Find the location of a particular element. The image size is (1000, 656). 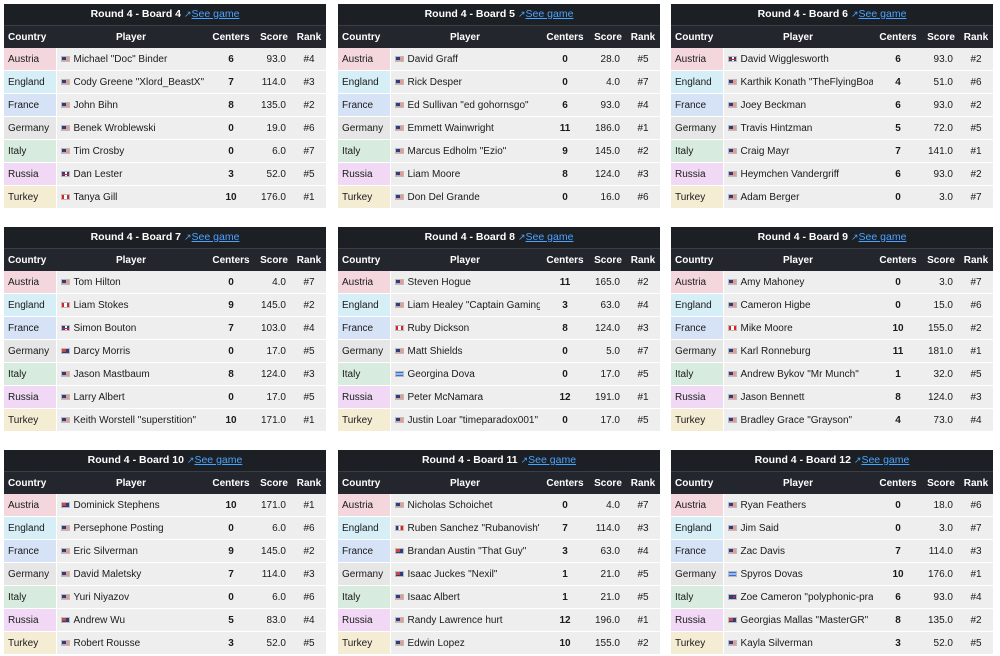

centers-cell: 11 is located at coordinates (565, 128).